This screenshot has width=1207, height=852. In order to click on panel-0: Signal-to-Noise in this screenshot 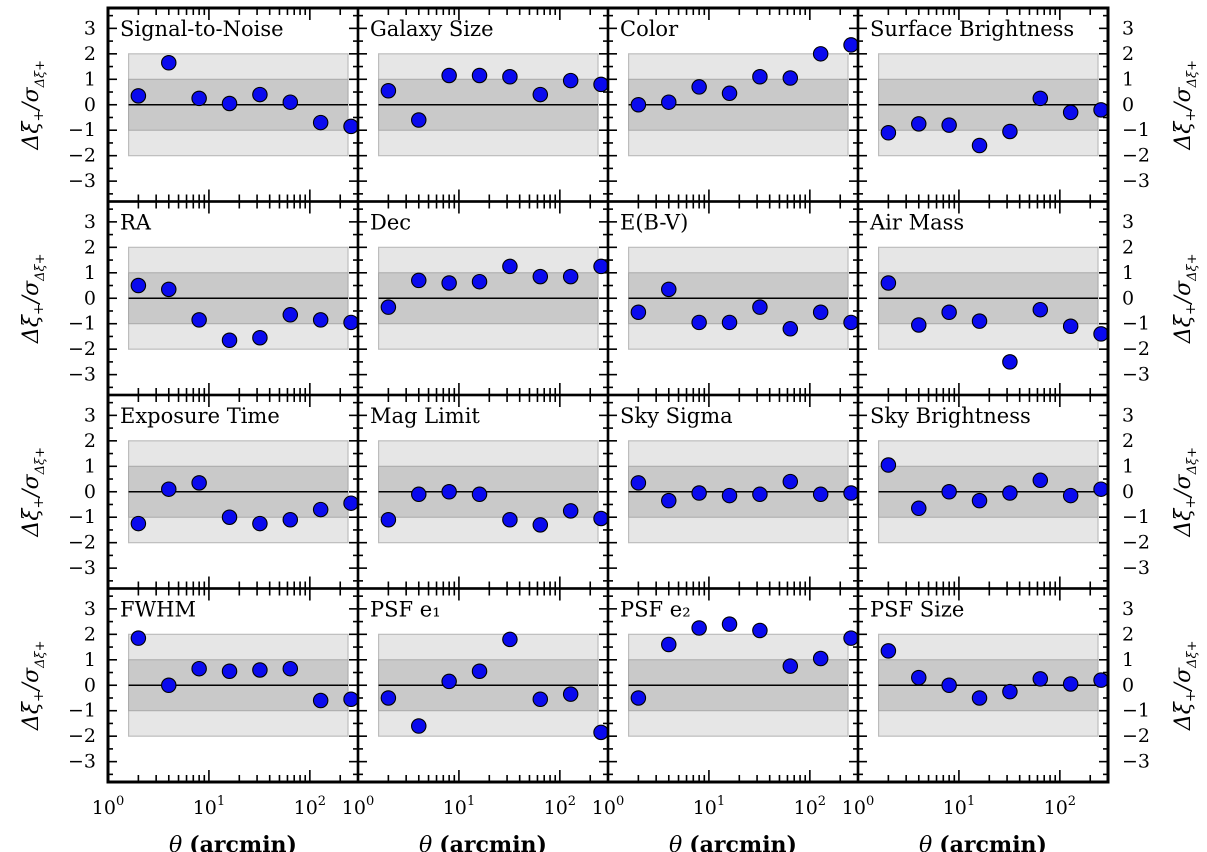, I will do `click(233, 104)`.